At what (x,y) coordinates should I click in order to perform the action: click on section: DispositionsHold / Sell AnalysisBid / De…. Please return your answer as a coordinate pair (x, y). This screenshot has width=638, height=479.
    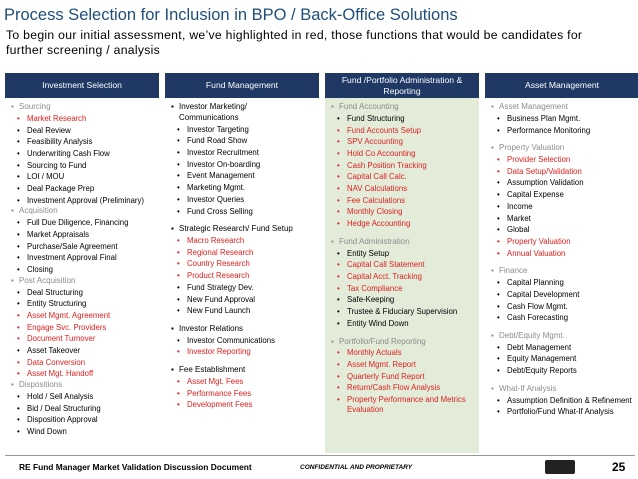
    Looking at the image, I should click on (84, 409).